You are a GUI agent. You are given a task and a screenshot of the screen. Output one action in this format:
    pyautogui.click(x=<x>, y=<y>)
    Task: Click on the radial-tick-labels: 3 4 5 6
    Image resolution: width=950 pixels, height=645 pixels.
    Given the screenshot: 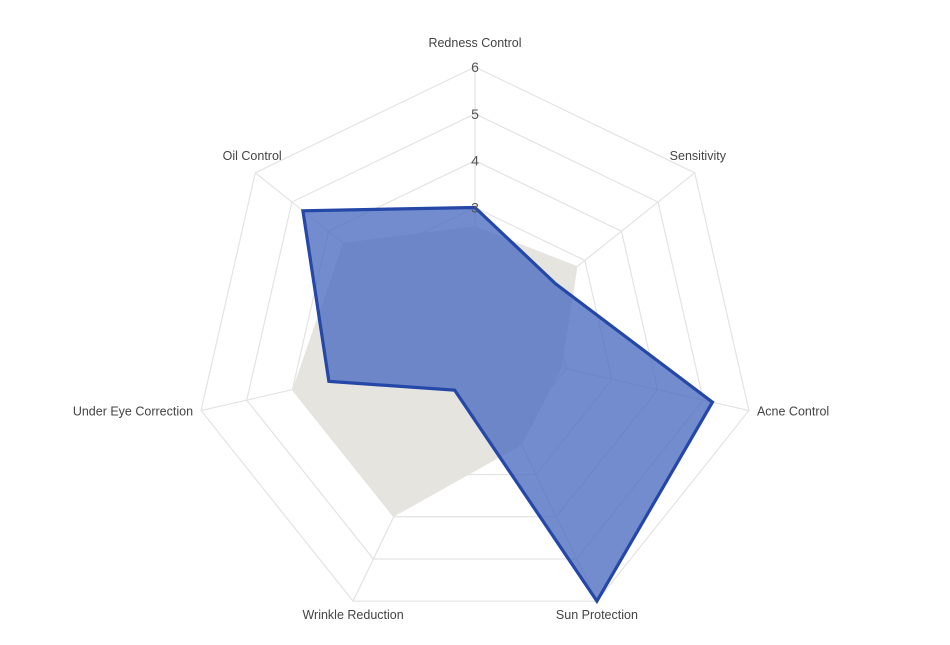 What is the action you would take?
    pyautogui.click(x=475, y=137)
    